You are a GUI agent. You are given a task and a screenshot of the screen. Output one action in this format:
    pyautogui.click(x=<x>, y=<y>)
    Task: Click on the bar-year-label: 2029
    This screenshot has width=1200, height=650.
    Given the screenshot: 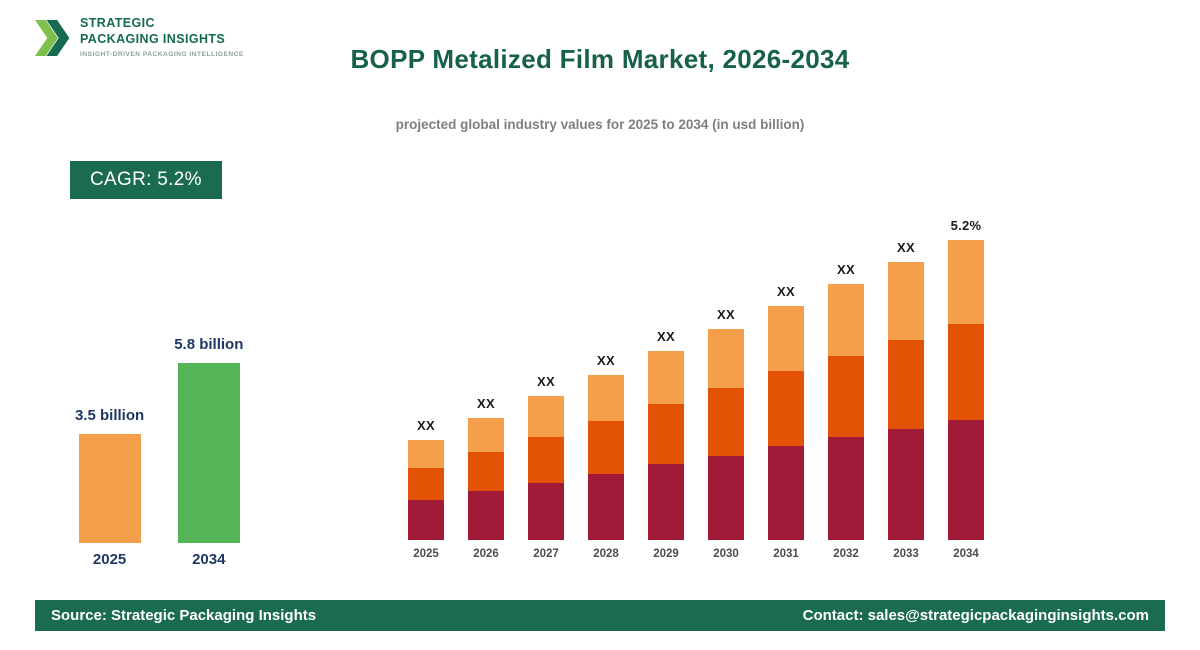 What is the action you would take?
    pyautogui.click(x=666, y=554)
    